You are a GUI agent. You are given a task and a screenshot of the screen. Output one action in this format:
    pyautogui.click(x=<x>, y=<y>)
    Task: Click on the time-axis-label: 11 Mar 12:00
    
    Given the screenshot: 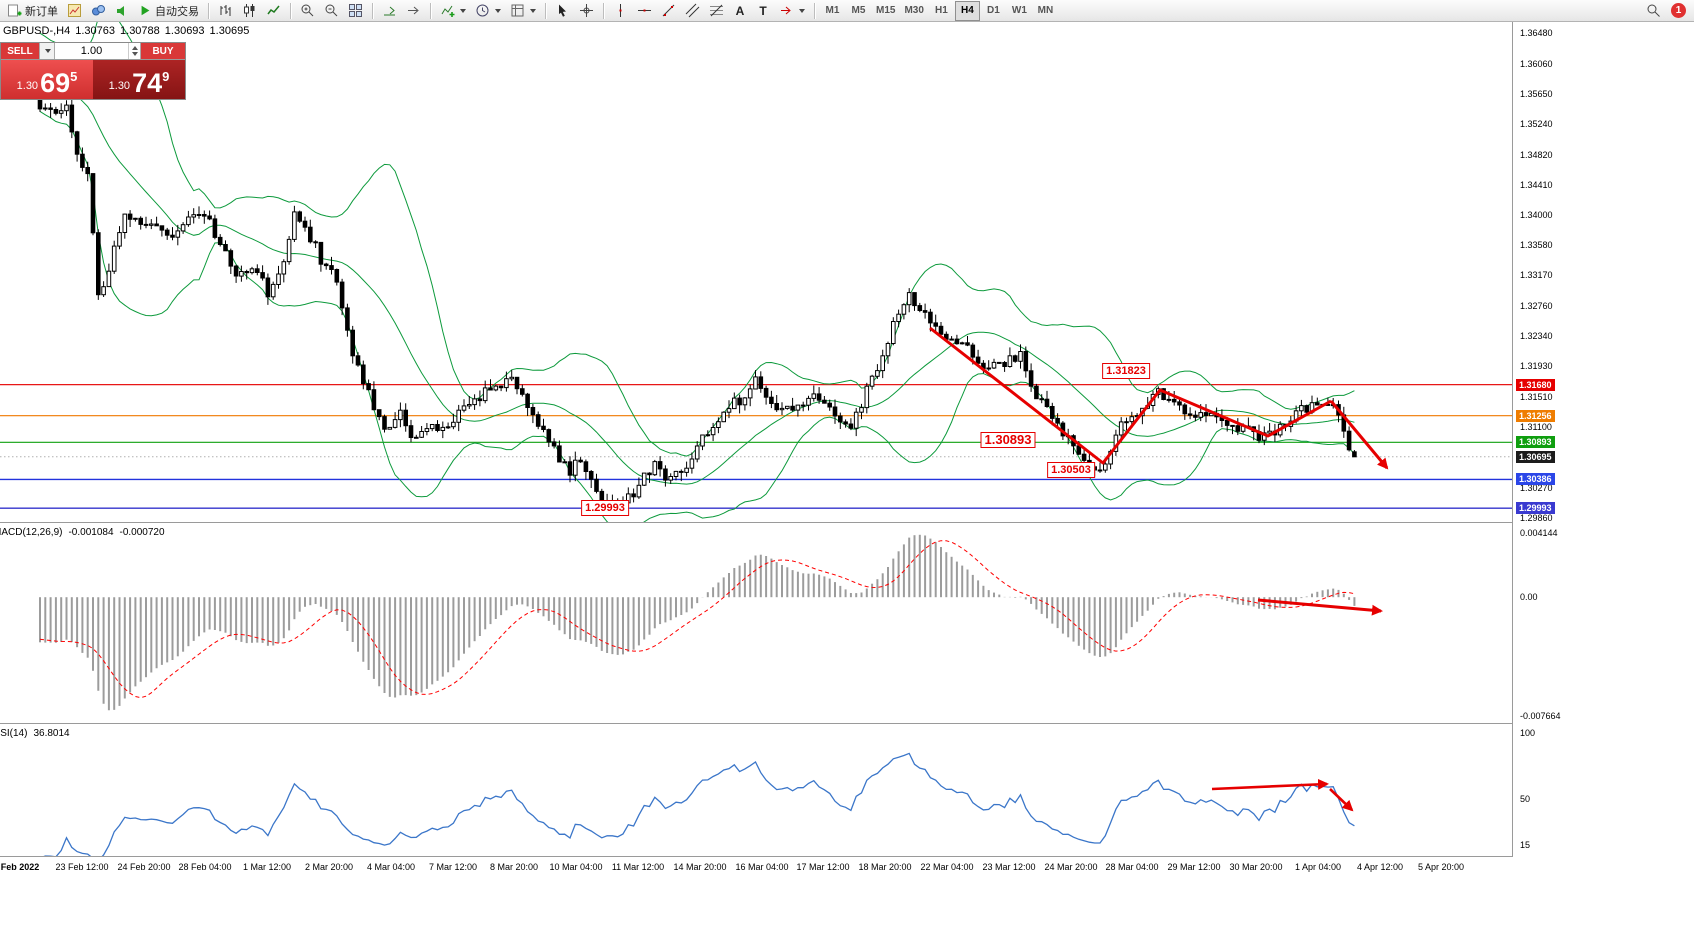 What is the action you would take?
    pyautogui.click(x=638, y=867)
    